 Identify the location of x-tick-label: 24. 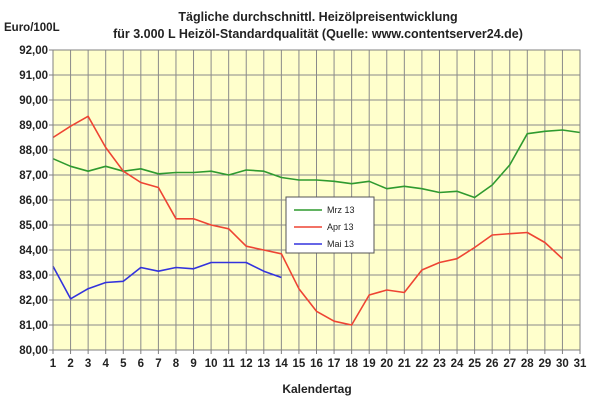
(457, 364).